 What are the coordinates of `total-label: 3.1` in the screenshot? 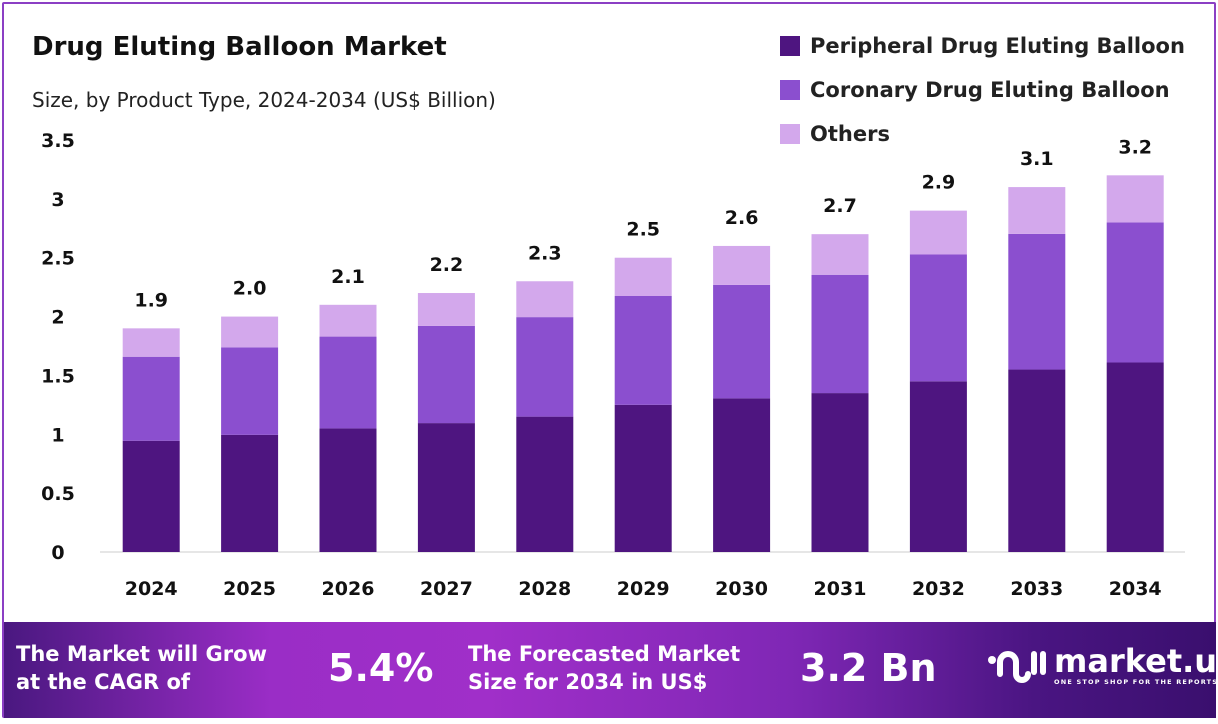 It's located at (1037, 159).